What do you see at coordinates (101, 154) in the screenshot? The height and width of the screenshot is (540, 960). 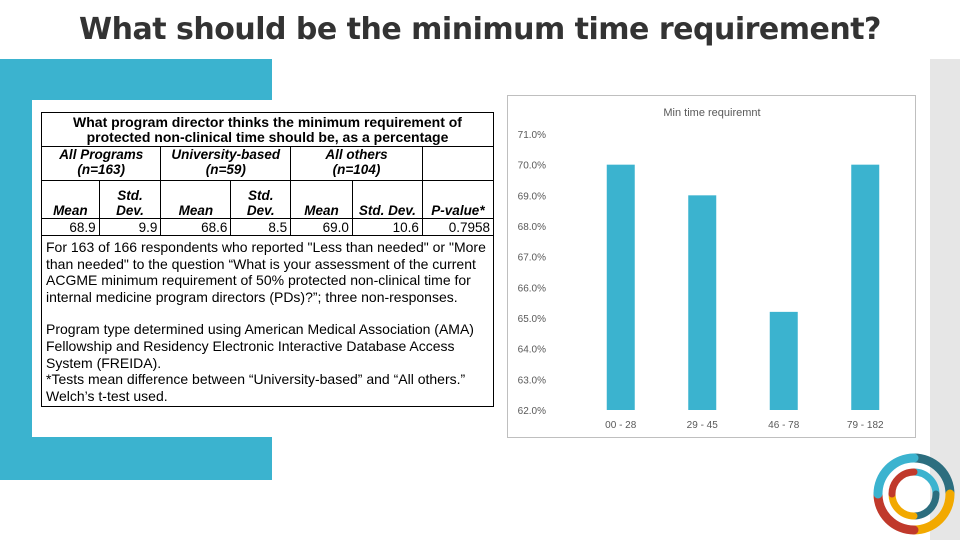 I see `group-name: All Programs` at bounding box center [101, 154].